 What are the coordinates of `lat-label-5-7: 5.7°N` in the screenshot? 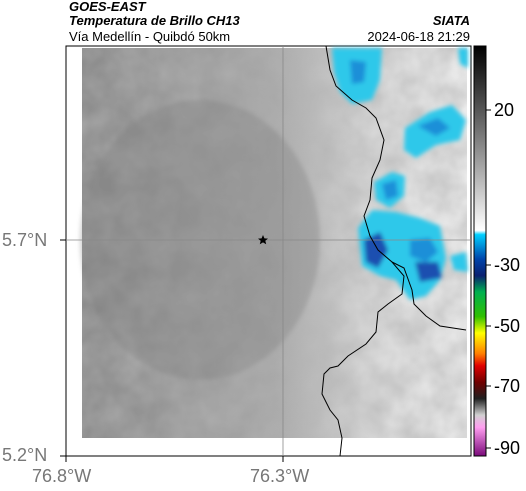 It's located at (25, 240).